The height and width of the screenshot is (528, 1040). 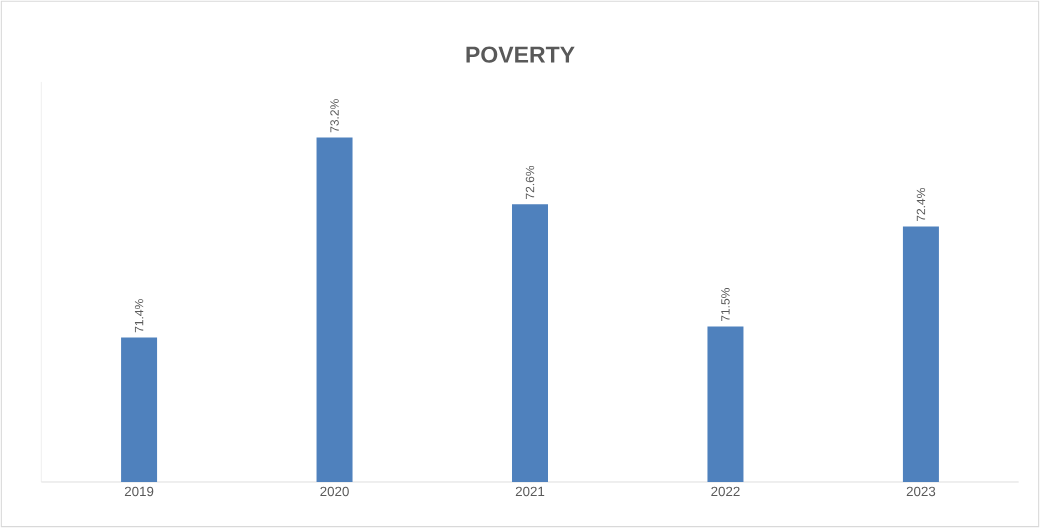 I want to click on data-label: 73.2%, so click(x=334, y=116).